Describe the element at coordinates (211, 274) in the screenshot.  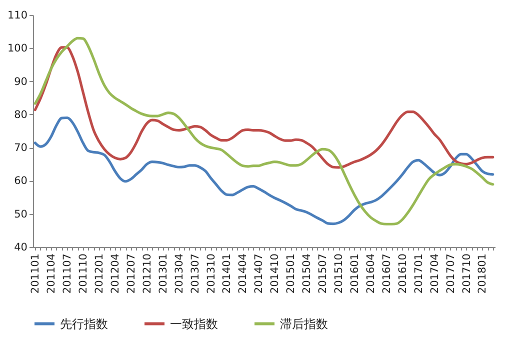
I see `x-tick-label: 201310` at that location.